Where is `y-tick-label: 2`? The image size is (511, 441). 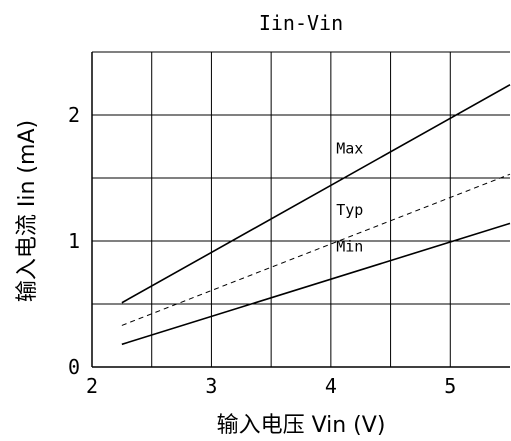
y-tick-label: 2 is located at coordinates (74, 115).